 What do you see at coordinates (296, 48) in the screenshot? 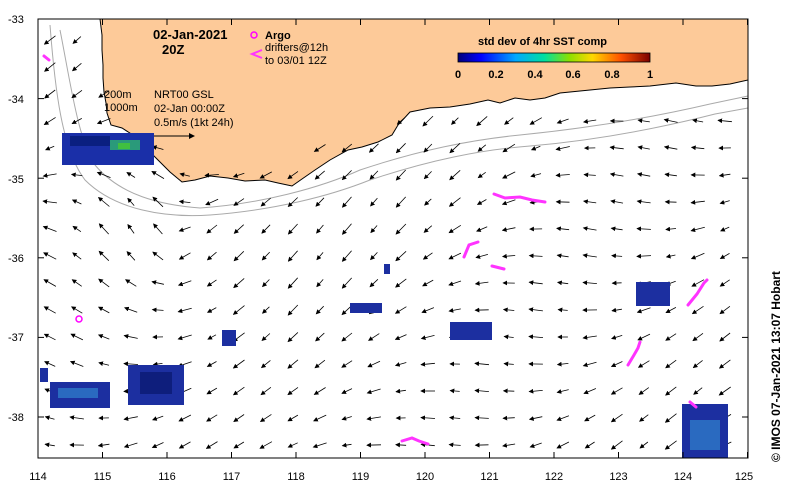
I see `drifter-legend-line1: drifters@12h` at bounding box center [296, 48].